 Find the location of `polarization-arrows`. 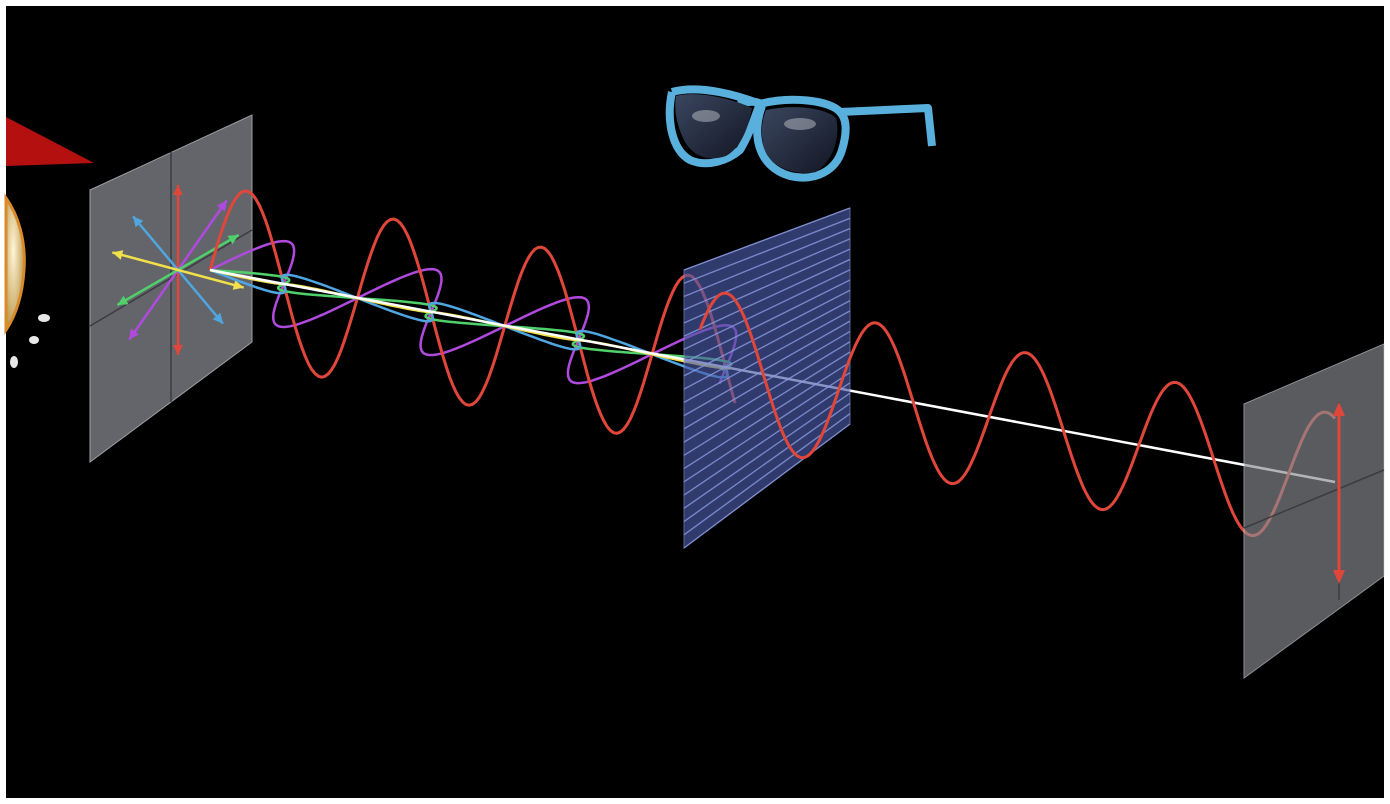

polarization-arrows is located at coordinates (178, 270).